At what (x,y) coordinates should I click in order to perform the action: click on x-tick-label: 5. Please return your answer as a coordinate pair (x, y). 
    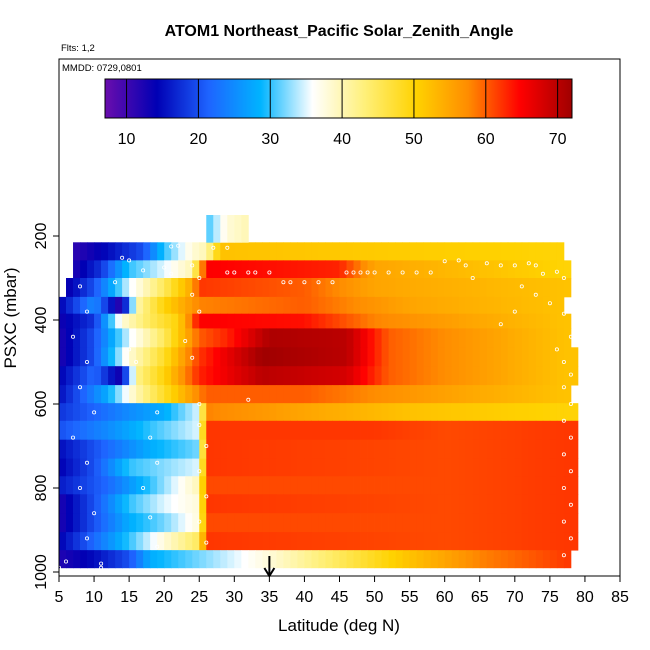
    Looking at the image, I should click on (59, 597).